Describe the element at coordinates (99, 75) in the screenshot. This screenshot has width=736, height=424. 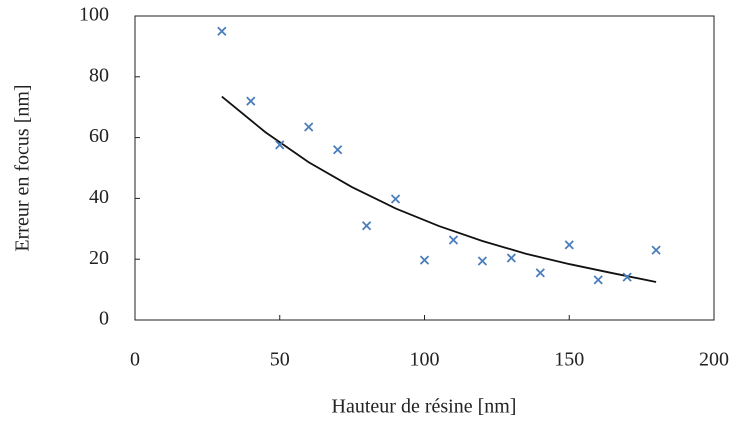
I see `y-tick-label: 80` at that location.